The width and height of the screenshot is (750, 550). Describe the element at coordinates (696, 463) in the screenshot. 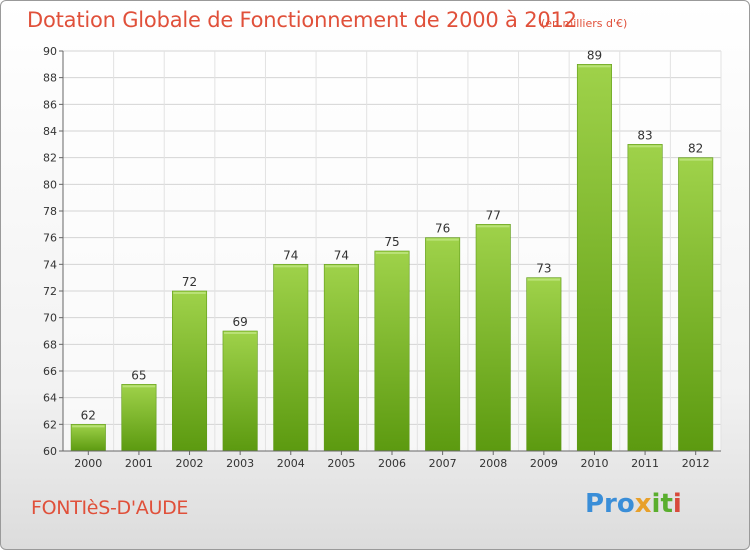

I see `x-tick-label: 2012` at that location.